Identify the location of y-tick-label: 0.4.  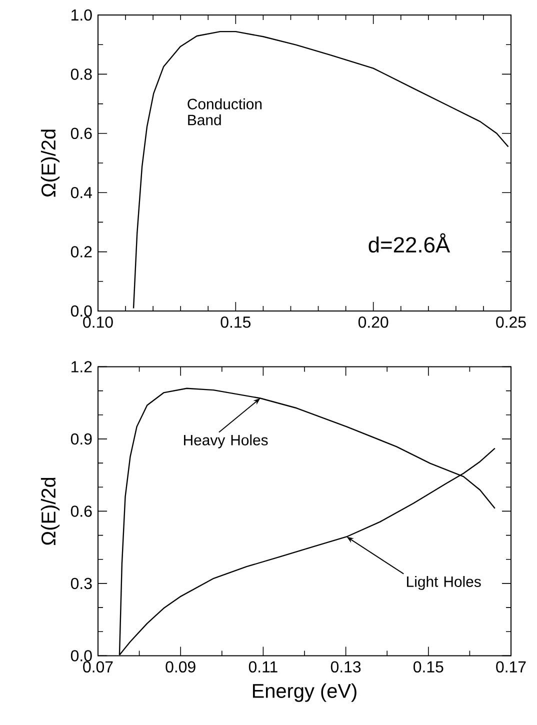
(81, 192).